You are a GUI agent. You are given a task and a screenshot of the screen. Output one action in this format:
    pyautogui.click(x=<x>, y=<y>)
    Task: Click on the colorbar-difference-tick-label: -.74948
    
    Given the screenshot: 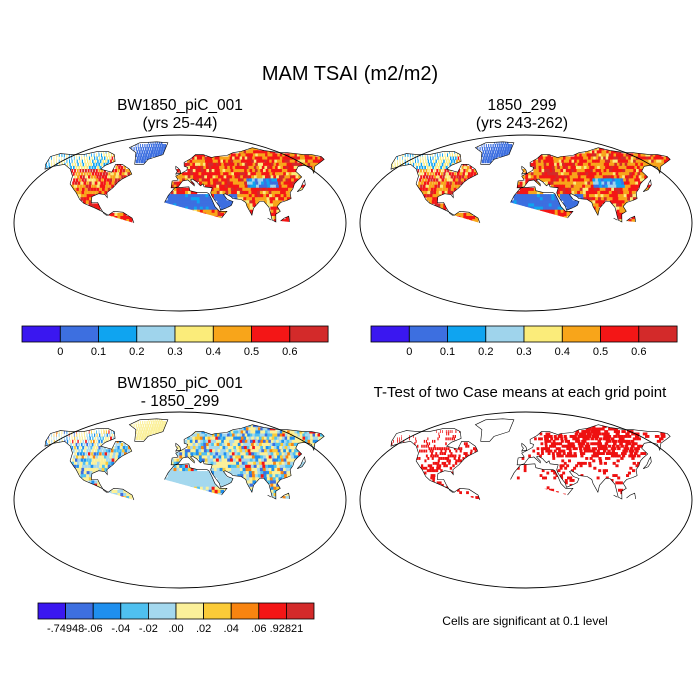 What is the action you would take?
    pyautogui.click(x=65, y=629)
    